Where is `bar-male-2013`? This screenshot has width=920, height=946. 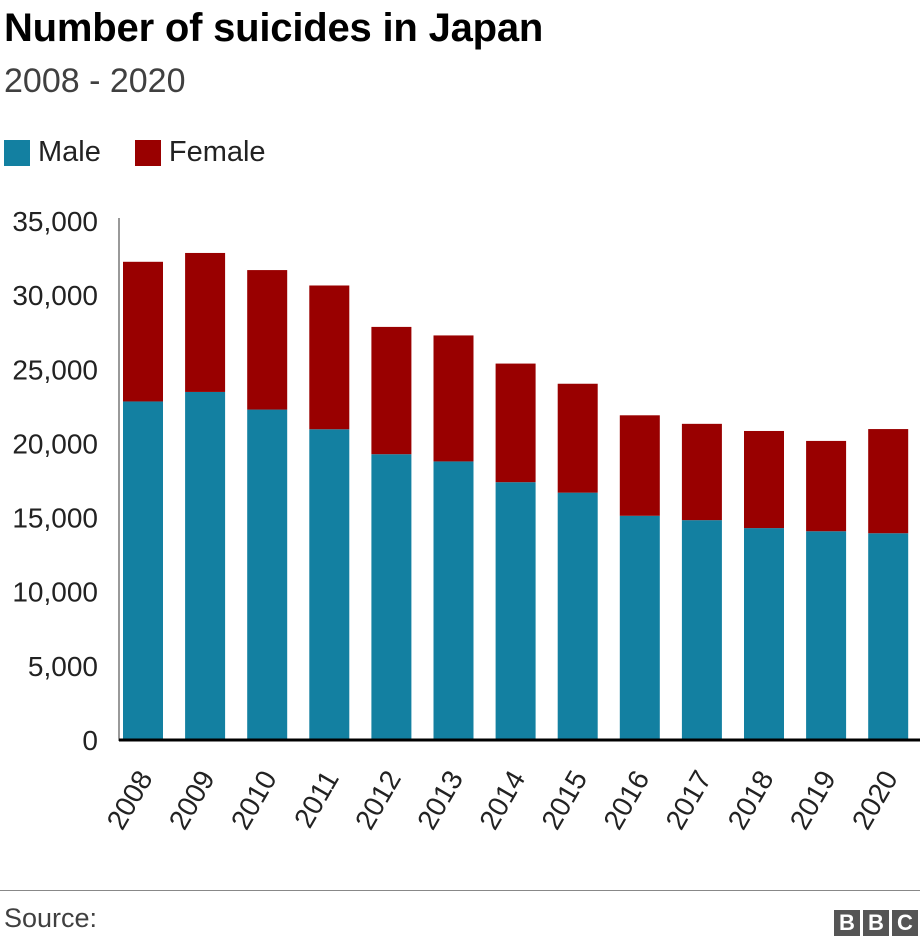 bar-male-2013 is located at coordinates (453, 600).